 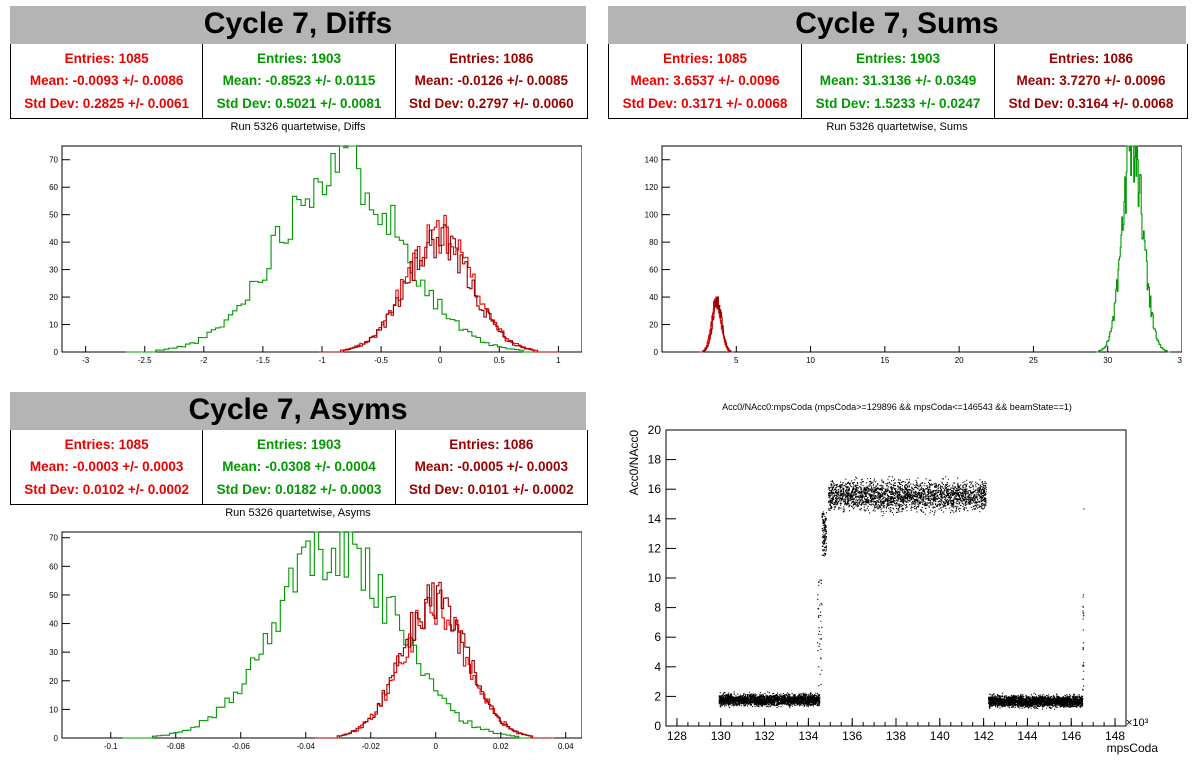 I want to click on x-tick-label: 138, so click(x=896, y=736).